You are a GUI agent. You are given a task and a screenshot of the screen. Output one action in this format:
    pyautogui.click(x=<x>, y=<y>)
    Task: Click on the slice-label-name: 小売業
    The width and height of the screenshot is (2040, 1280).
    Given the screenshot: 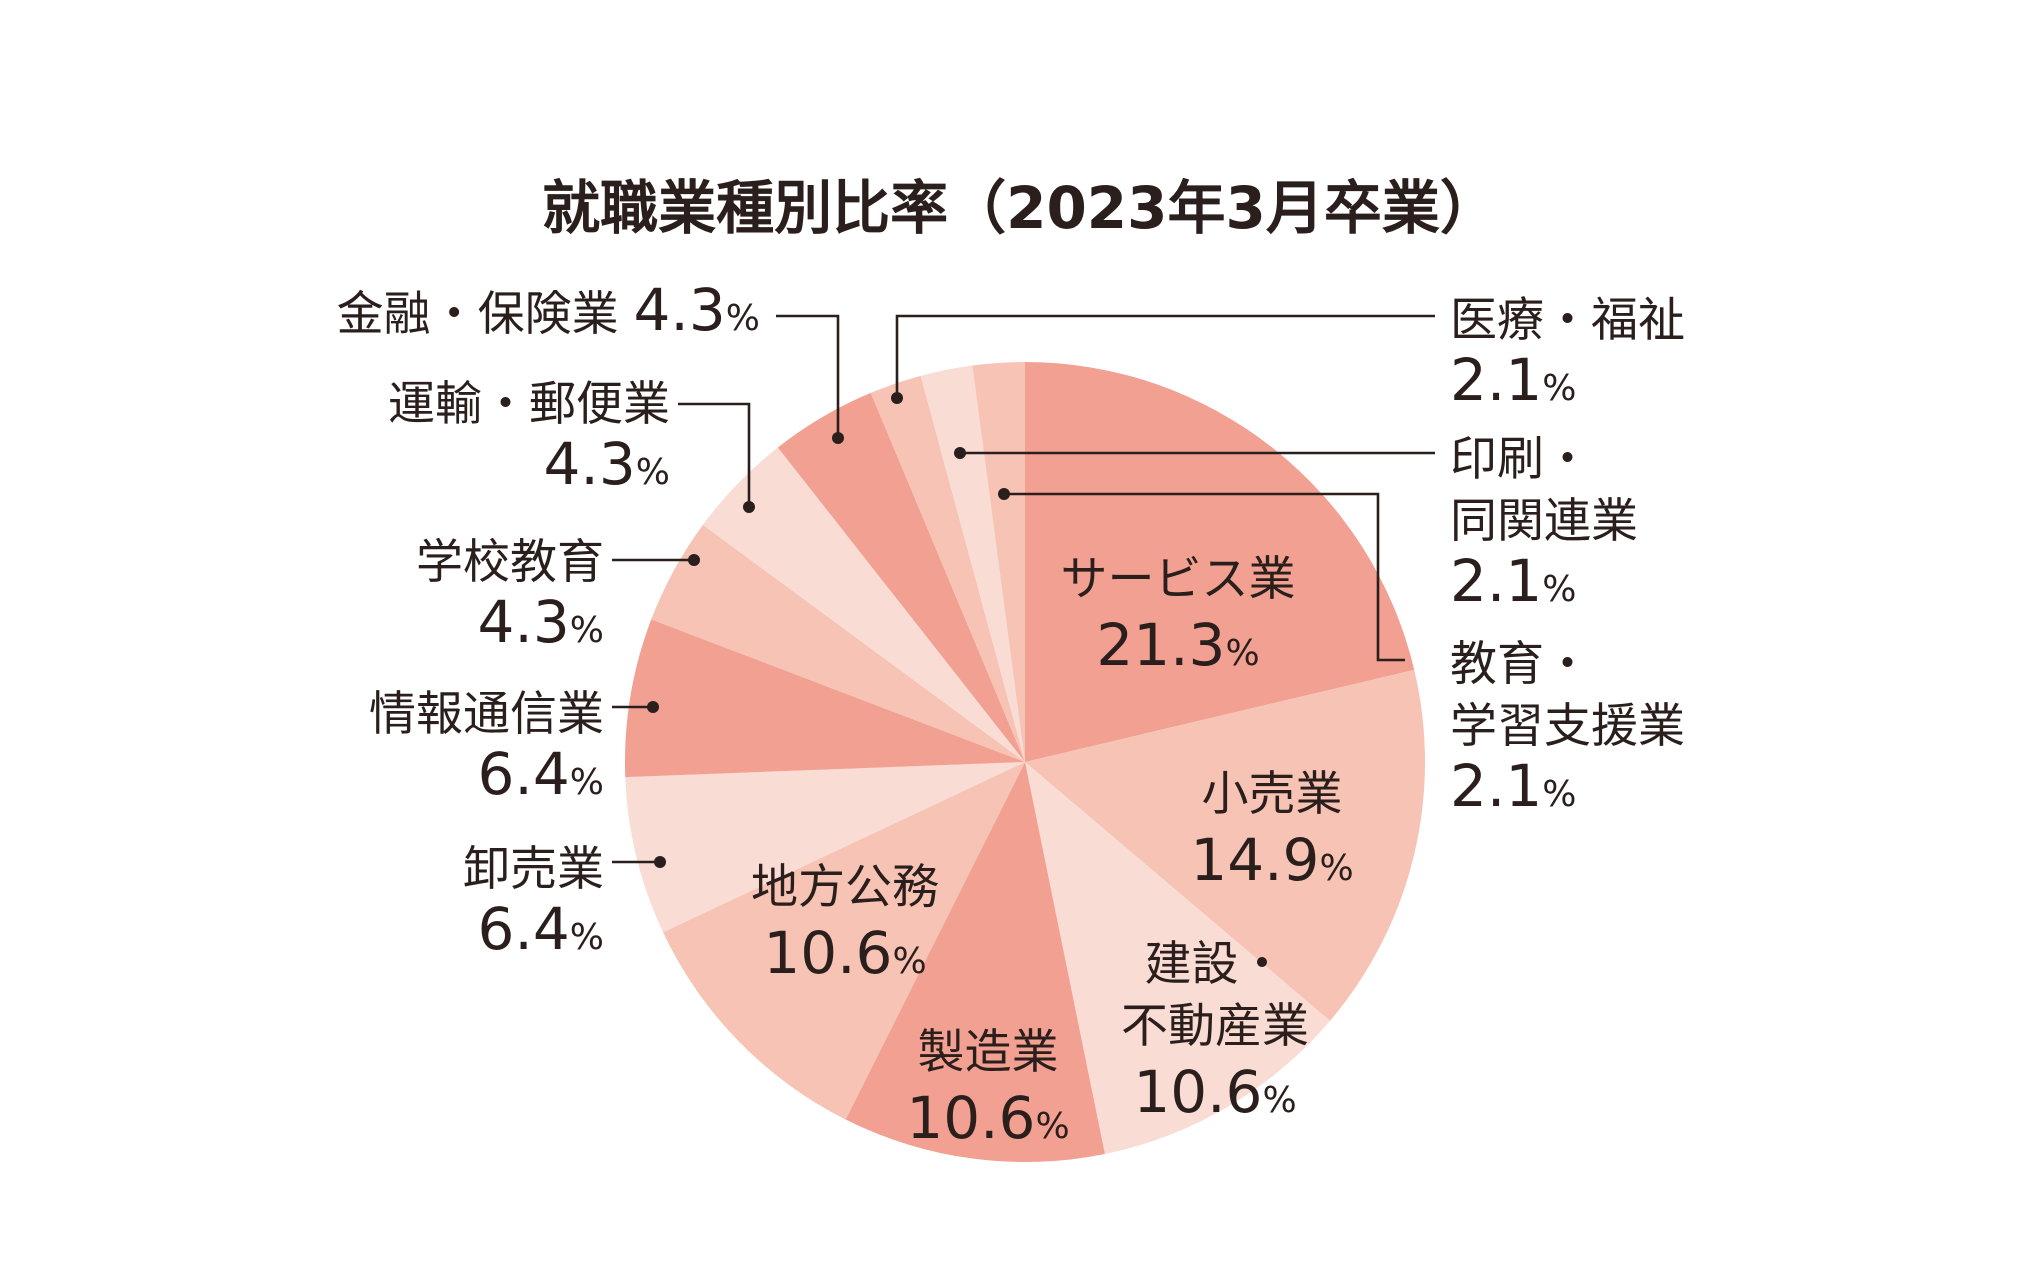 What is the action you would take?
    pyautogui.click(x=1272, y=794)
    